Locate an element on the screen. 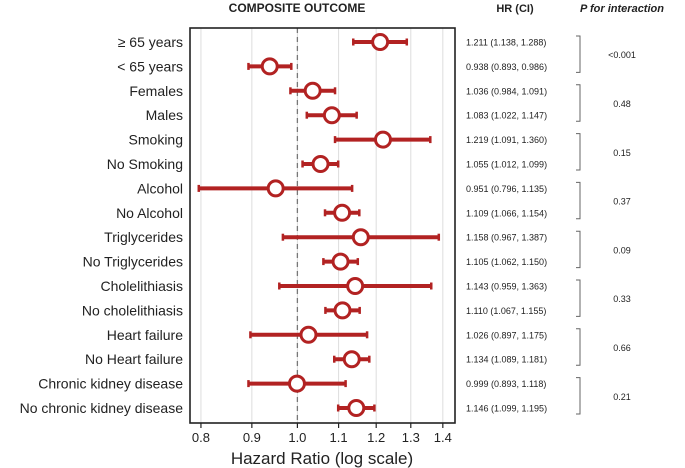 This screenshot has height=468, width=685. hr-column-header: HR (CI) is located at coordinates (515, 9).